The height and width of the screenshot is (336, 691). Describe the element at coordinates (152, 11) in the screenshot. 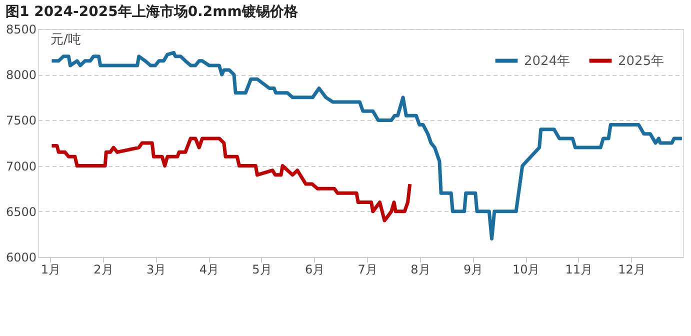

I see `chart-title: 图1 2024-2025年上海市场0.2mm镀锡价格` at that location.